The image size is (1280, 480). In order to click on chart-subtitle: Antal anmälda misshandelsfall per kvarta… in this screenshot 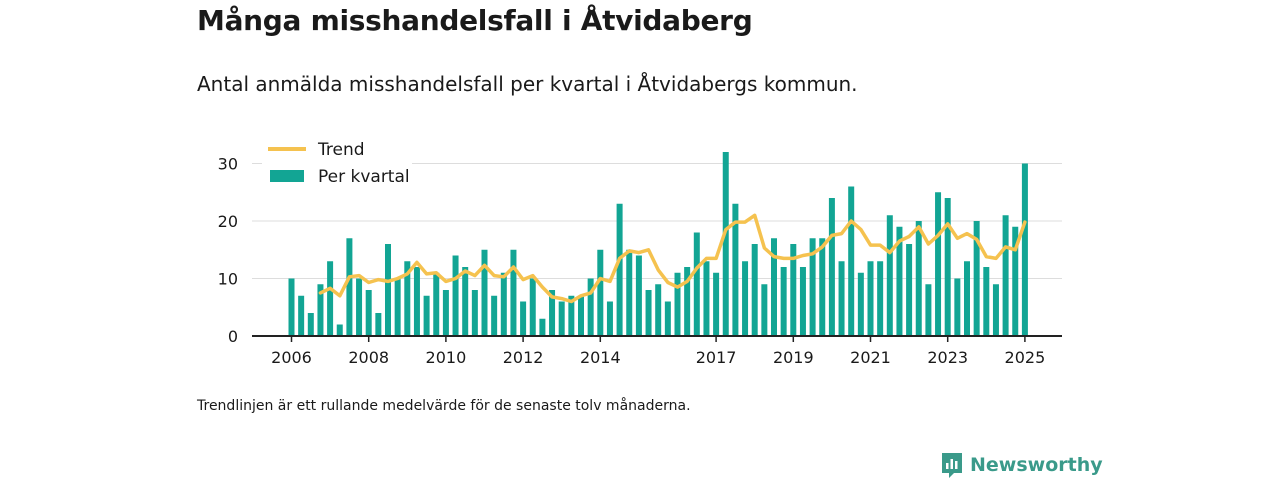, I will do `click(527, 84)`.